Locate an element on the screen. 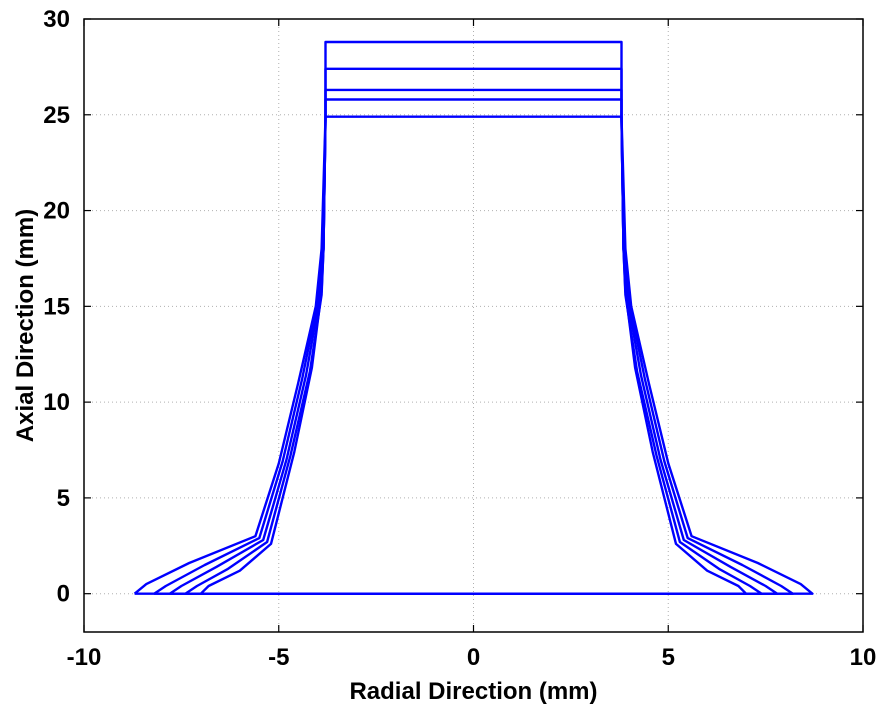  y-tick-label: 25 is located at coordinates (56, 115).